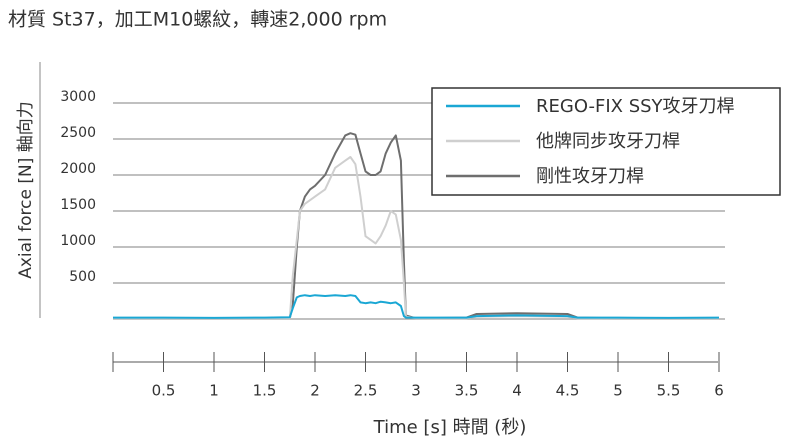 The width and height of the screenshot is (800, 447). Describe the element at coordinates (635, 106) in the screenshot. I see `legend-label: REGO-FIX SSY攻牙刀桿` at that location.